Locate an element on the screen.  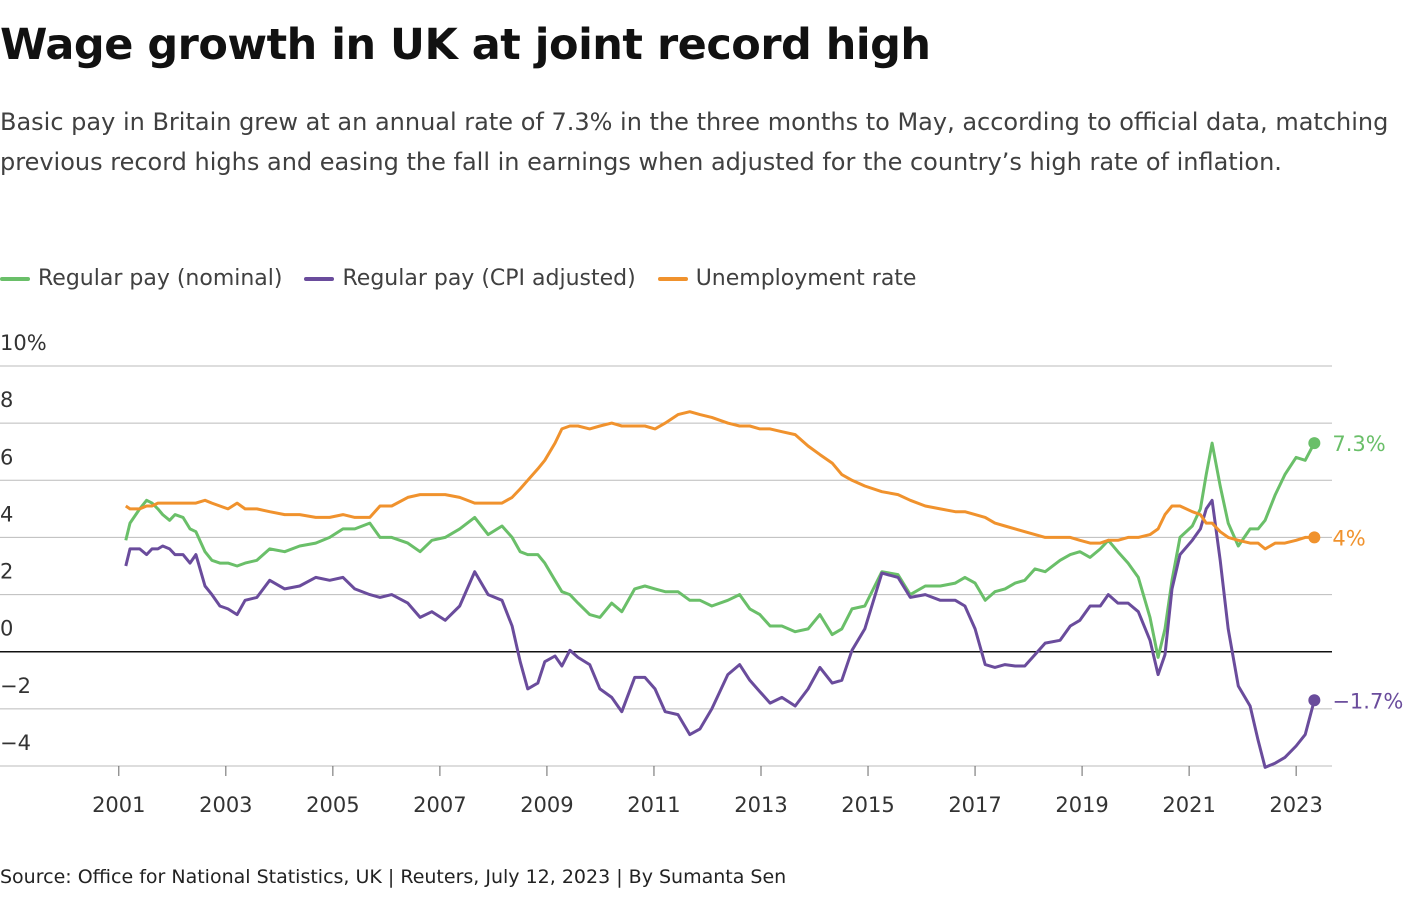
legend-item: Unemployment rate is located at coordinates (787, 278).